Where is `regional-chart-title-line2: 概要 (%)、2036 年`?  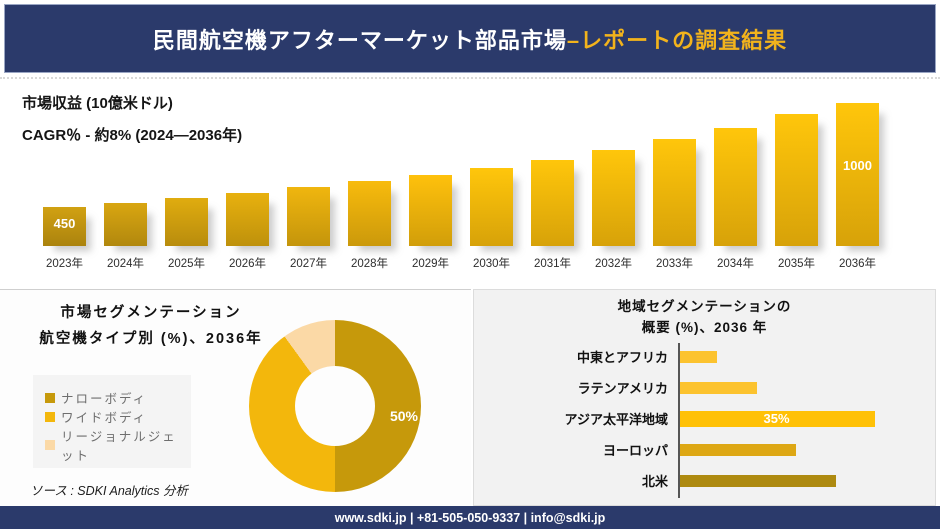 regional-chart-title-line2: 概要 (%)、2036 年 is located at coordinates (704, 327).